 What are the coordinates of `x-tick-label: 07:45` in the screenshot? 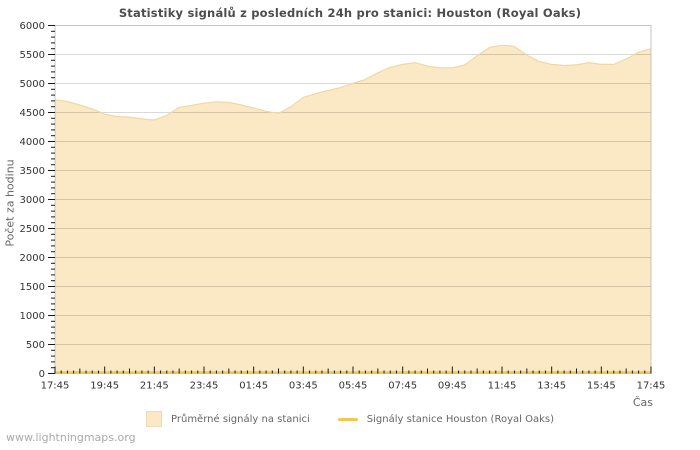 It's located at (402, 386).